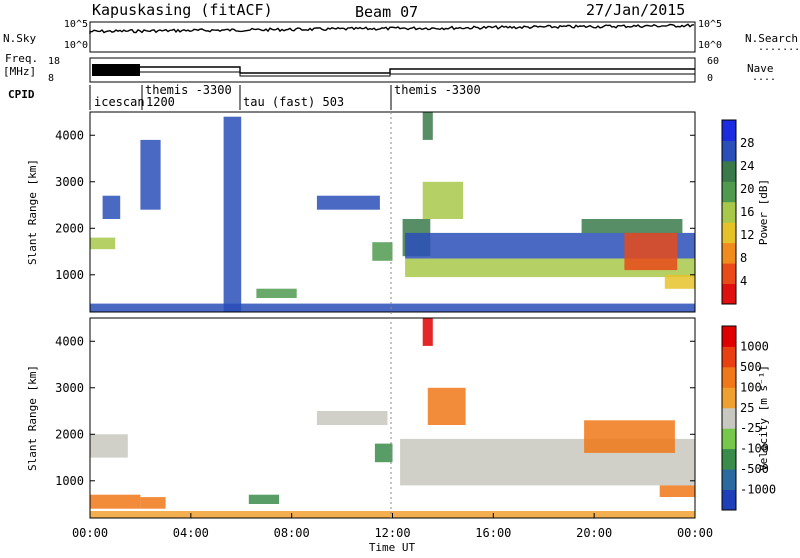 Image resolution: width=800 pixels, height=558 pixels. I want to click on power-colorbar-label: Power [dB], so click(763, 212).